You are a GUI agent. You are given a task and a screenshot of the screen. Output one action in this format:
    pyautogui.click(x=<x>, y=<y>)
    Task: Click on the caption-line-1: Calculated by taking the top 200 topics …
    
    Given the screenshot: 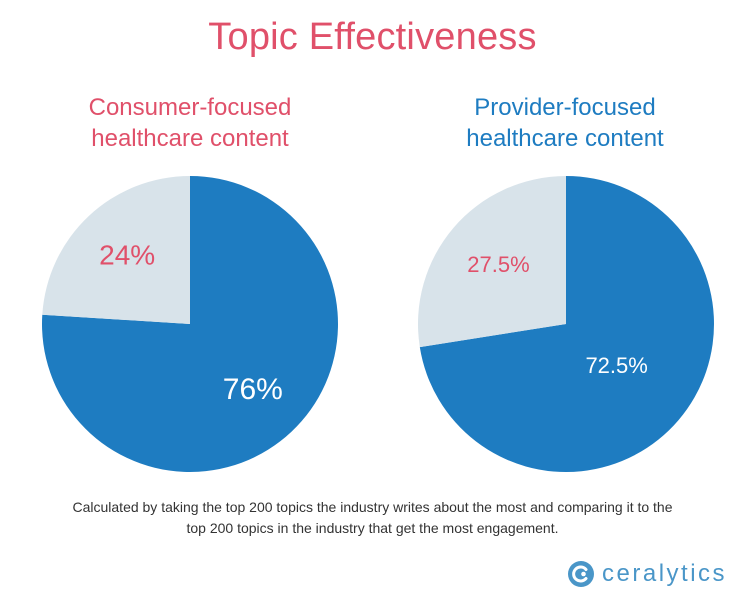 What is the action you would take?
    pyautogui.click(x=372, y=507)
    